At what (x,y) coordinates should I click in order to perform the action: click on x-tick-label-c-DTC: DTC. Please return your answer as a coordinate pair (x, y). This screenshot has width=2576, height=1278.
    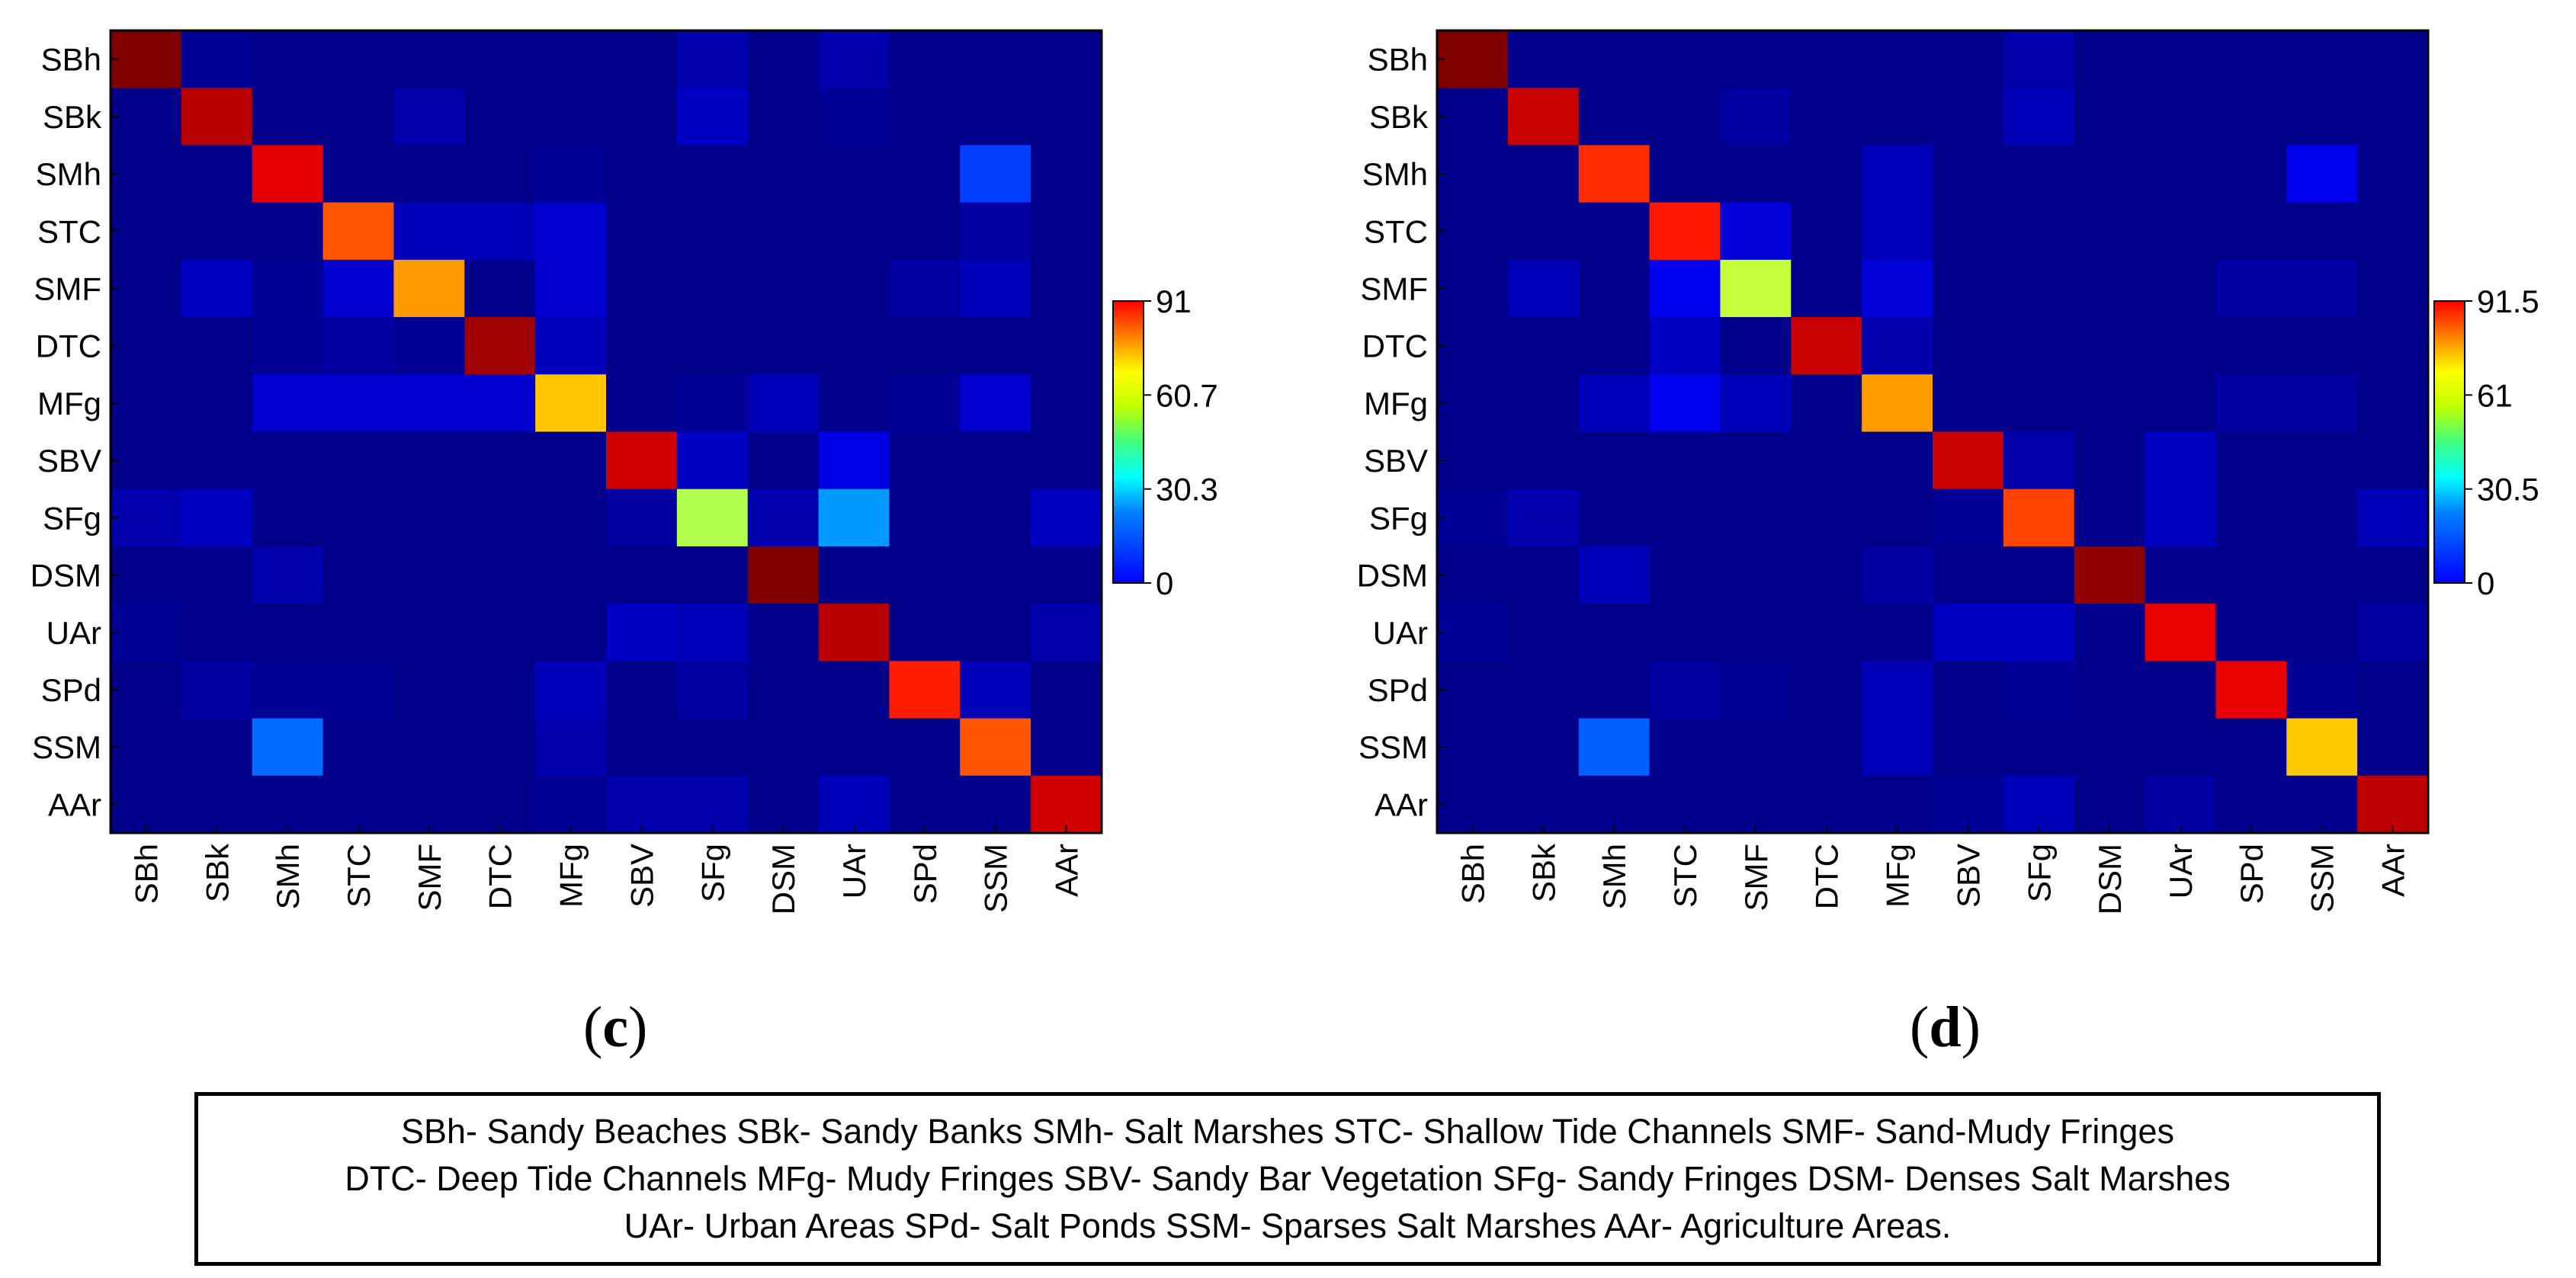
    Looking at the image, I should click on (500, 876).